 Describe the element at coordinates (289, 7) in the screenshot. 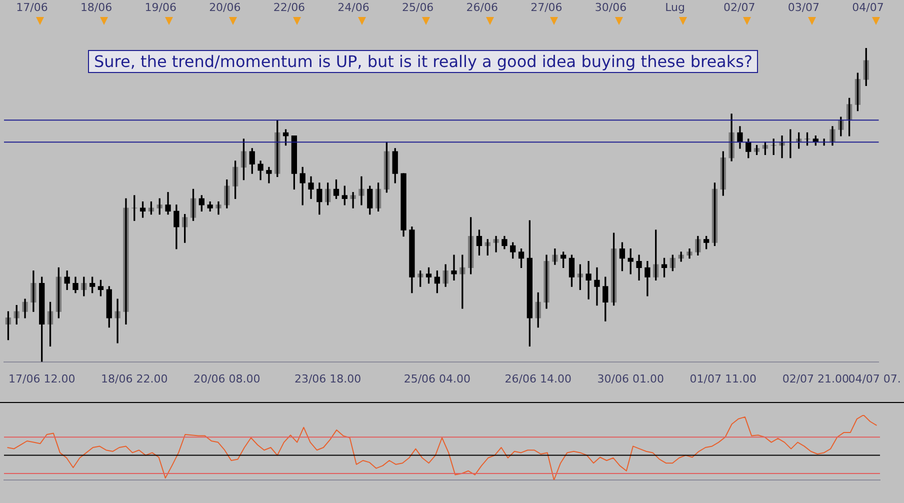

I see `text: 22/06` at that location.